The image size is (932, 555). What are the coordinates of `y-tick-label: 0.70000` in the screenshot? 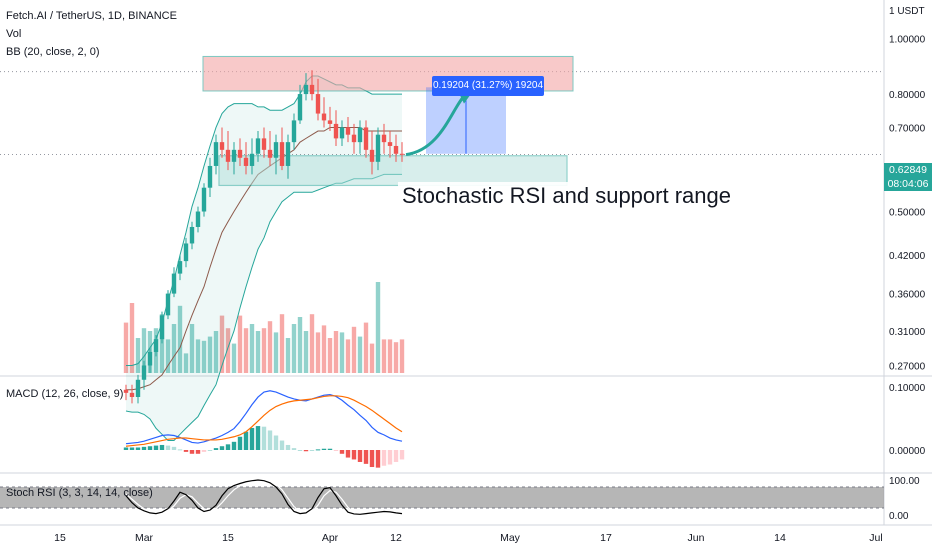 It's located at (907, 128).